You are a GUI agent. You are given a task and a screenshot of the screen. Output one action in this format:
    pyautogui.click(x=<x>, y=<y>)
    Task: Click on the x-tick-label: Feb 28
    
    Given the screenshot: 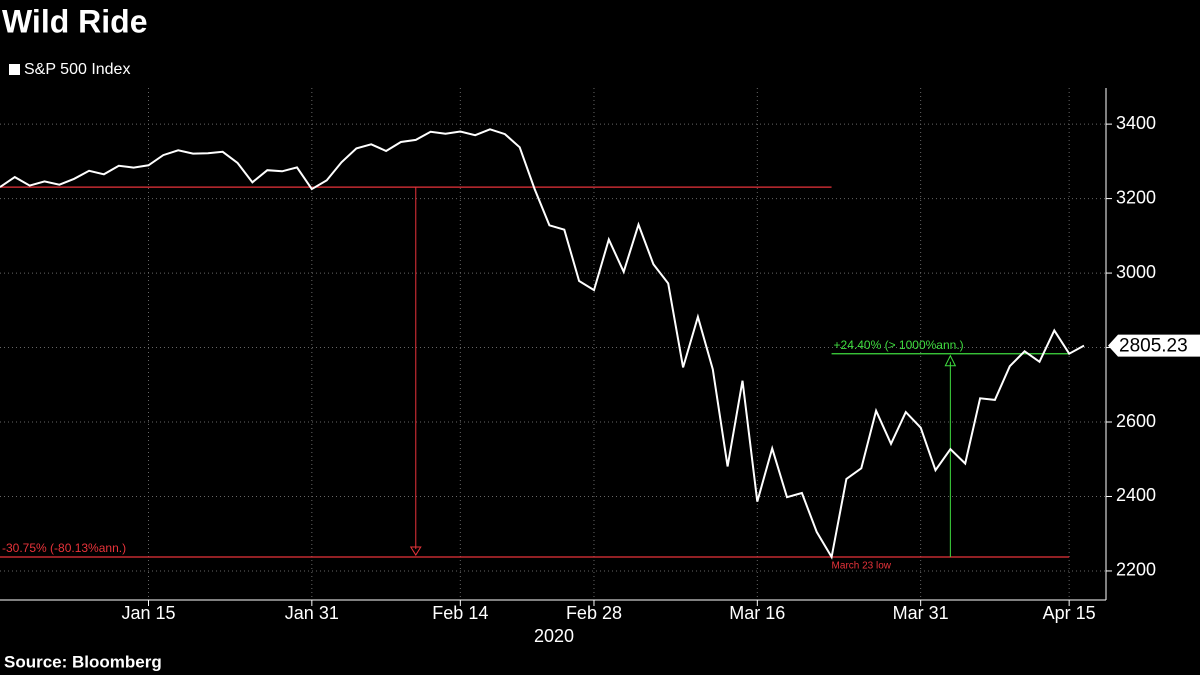 What is the action you would take?
    pyautogui.click(x=594, y=613)
    